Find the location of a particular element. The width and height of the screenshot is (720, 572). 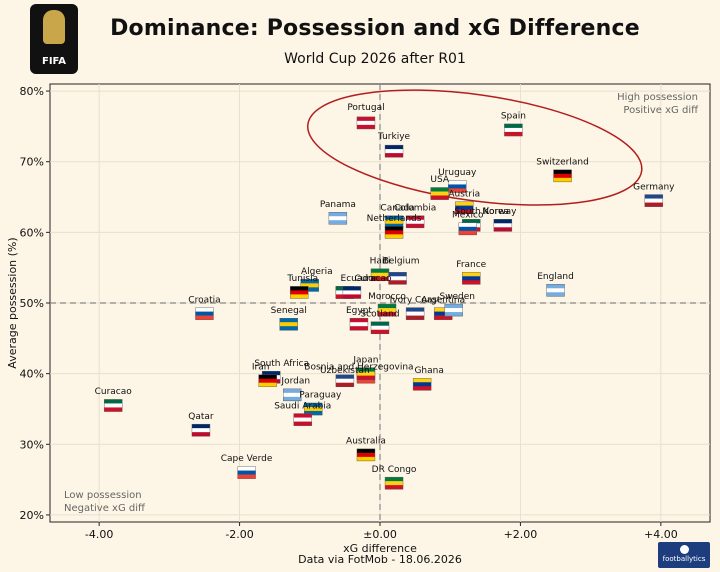

team-label: Haiti is located at coordinates (380, 261).